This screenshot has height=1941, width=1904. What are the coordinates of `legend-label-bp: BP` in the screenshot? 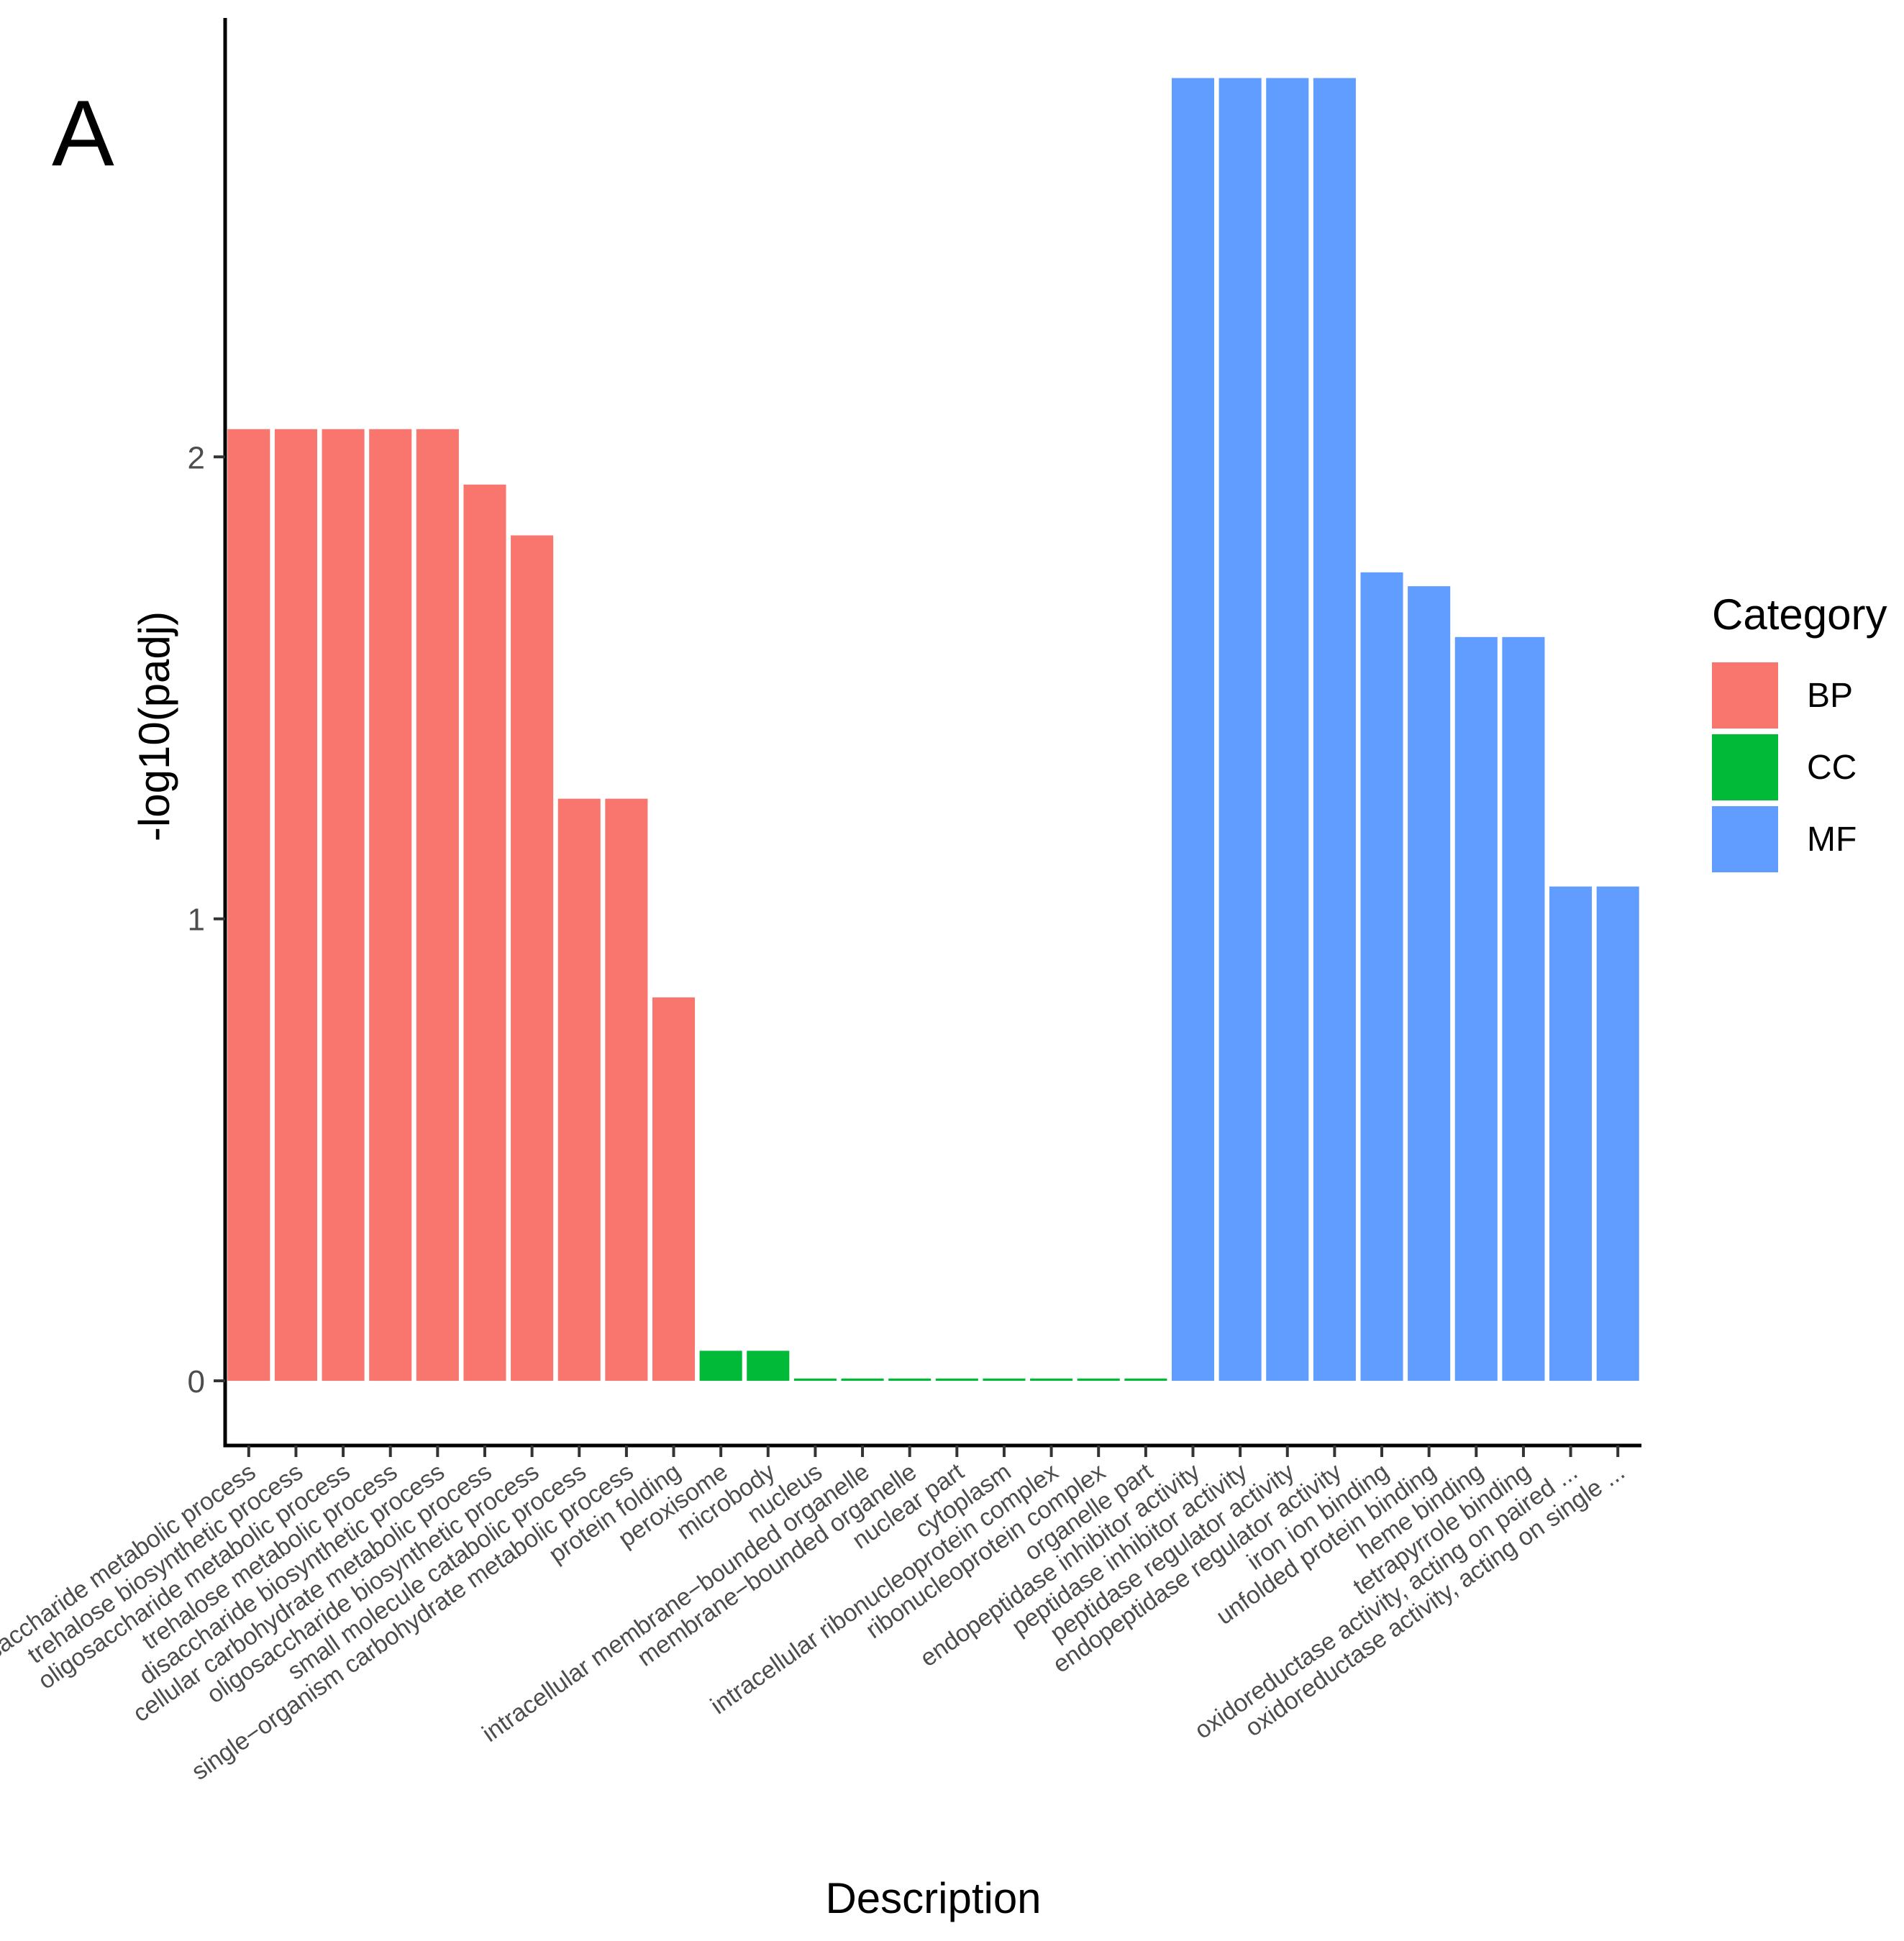 It's located at (1831, 695).